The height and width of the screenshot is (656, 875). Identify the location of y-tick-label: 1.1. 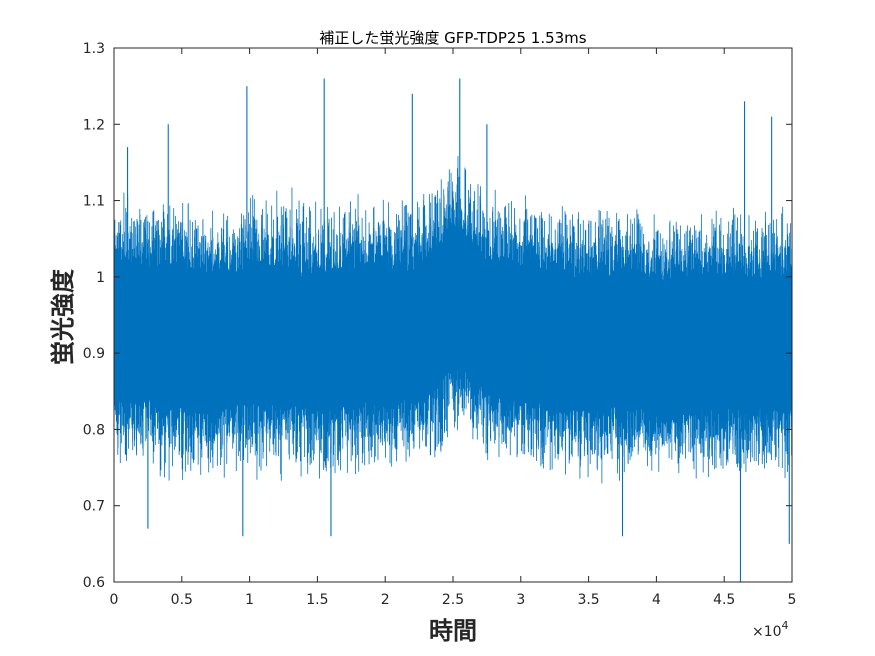
(94, 202).